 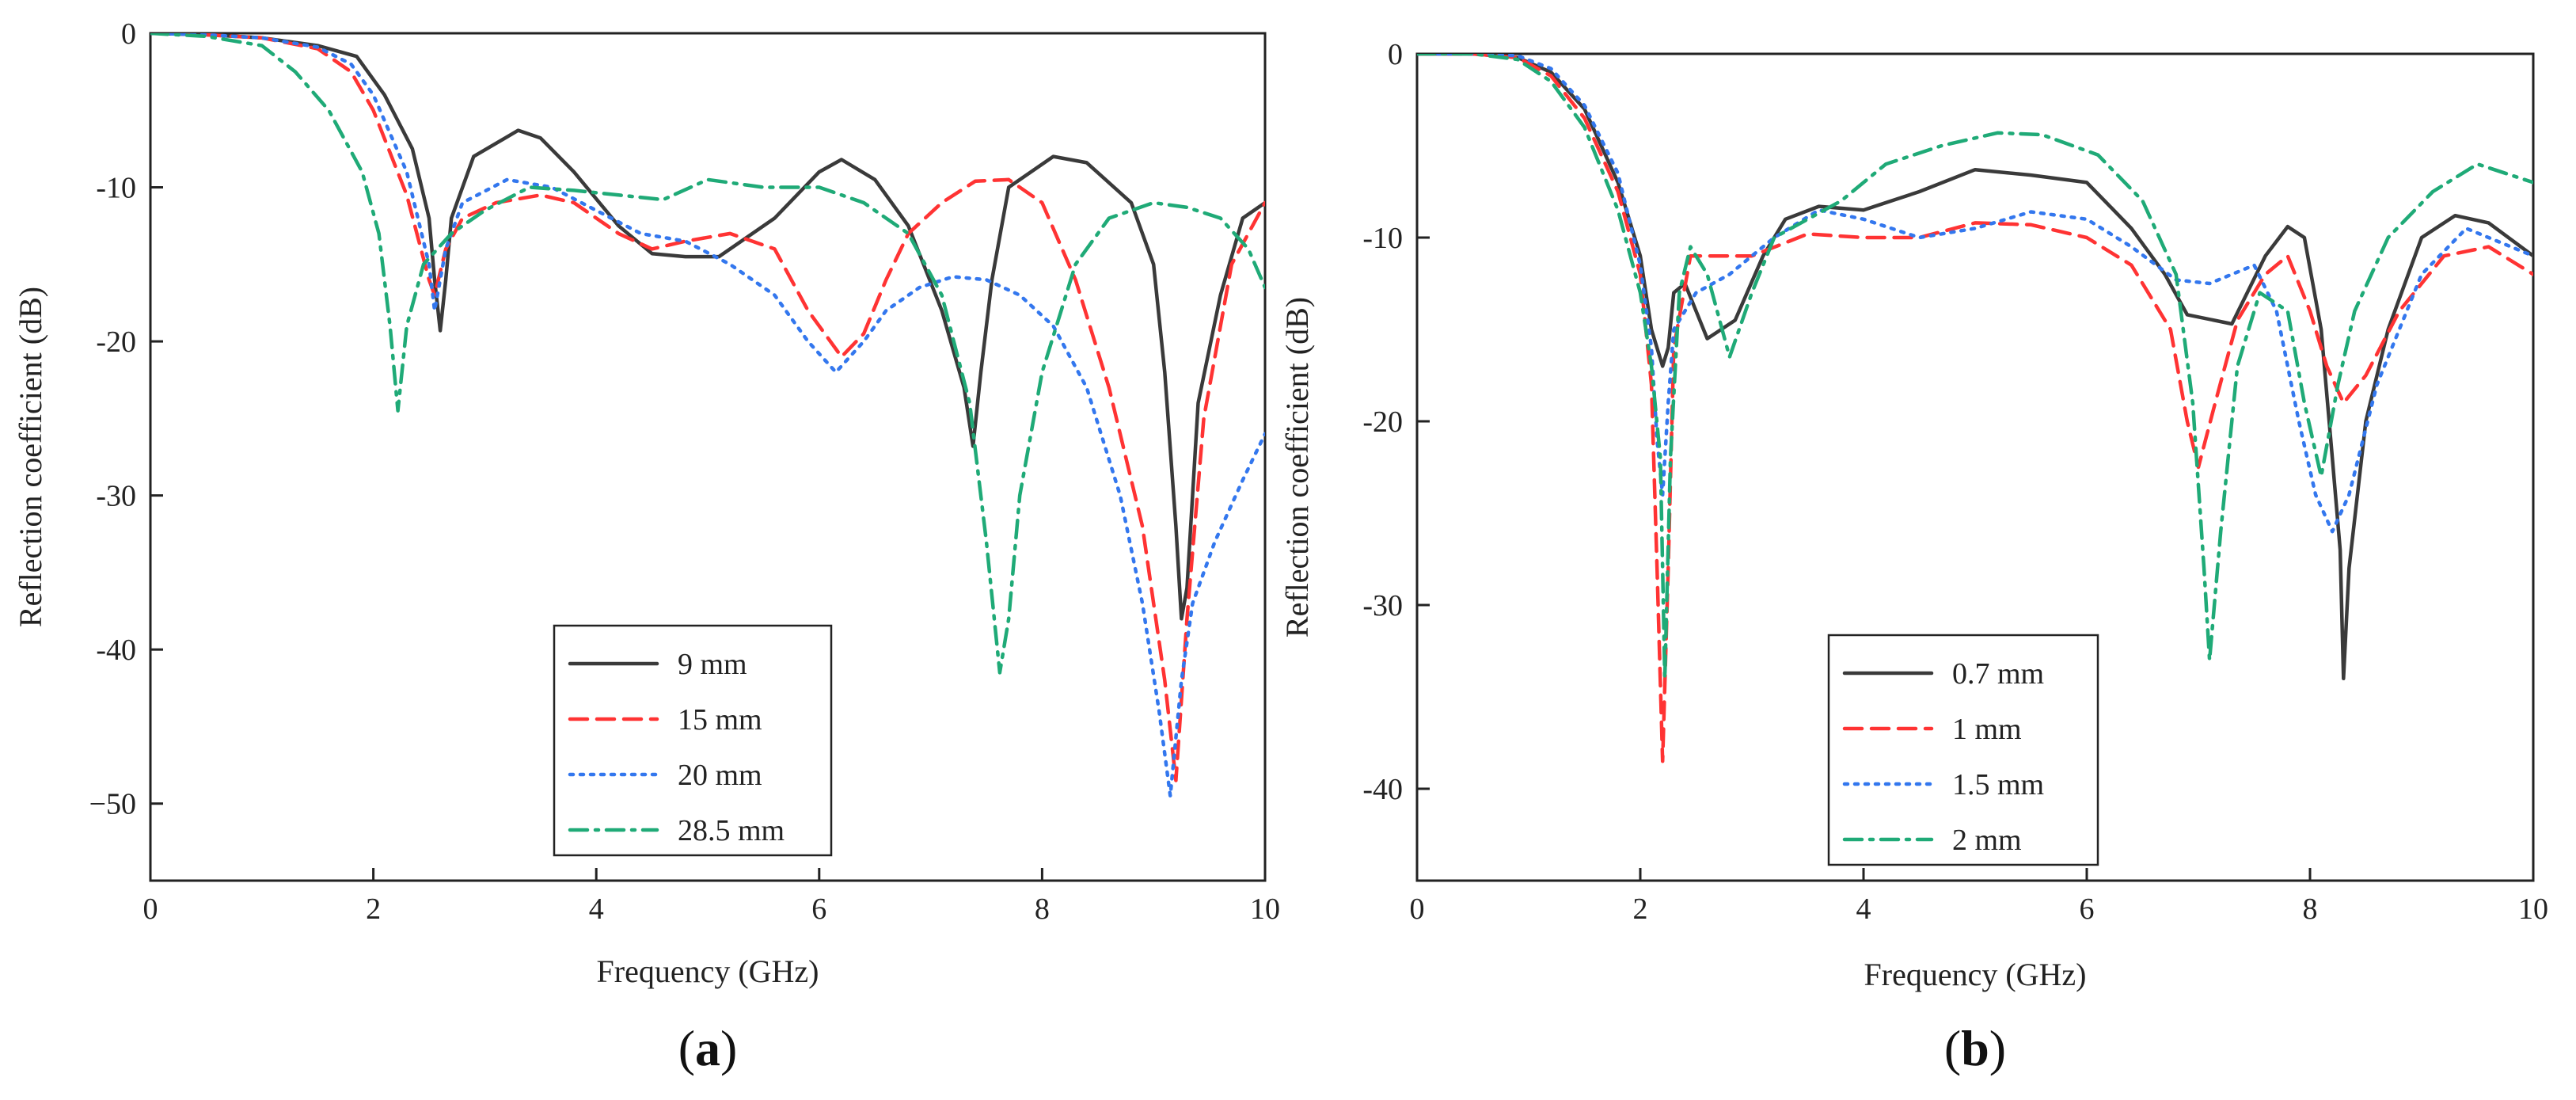 What do you see at coordinates (1998, 784) in the screenshot?
I see `legend-entry: 1.5 mm` at bounding box center [1998, 784].